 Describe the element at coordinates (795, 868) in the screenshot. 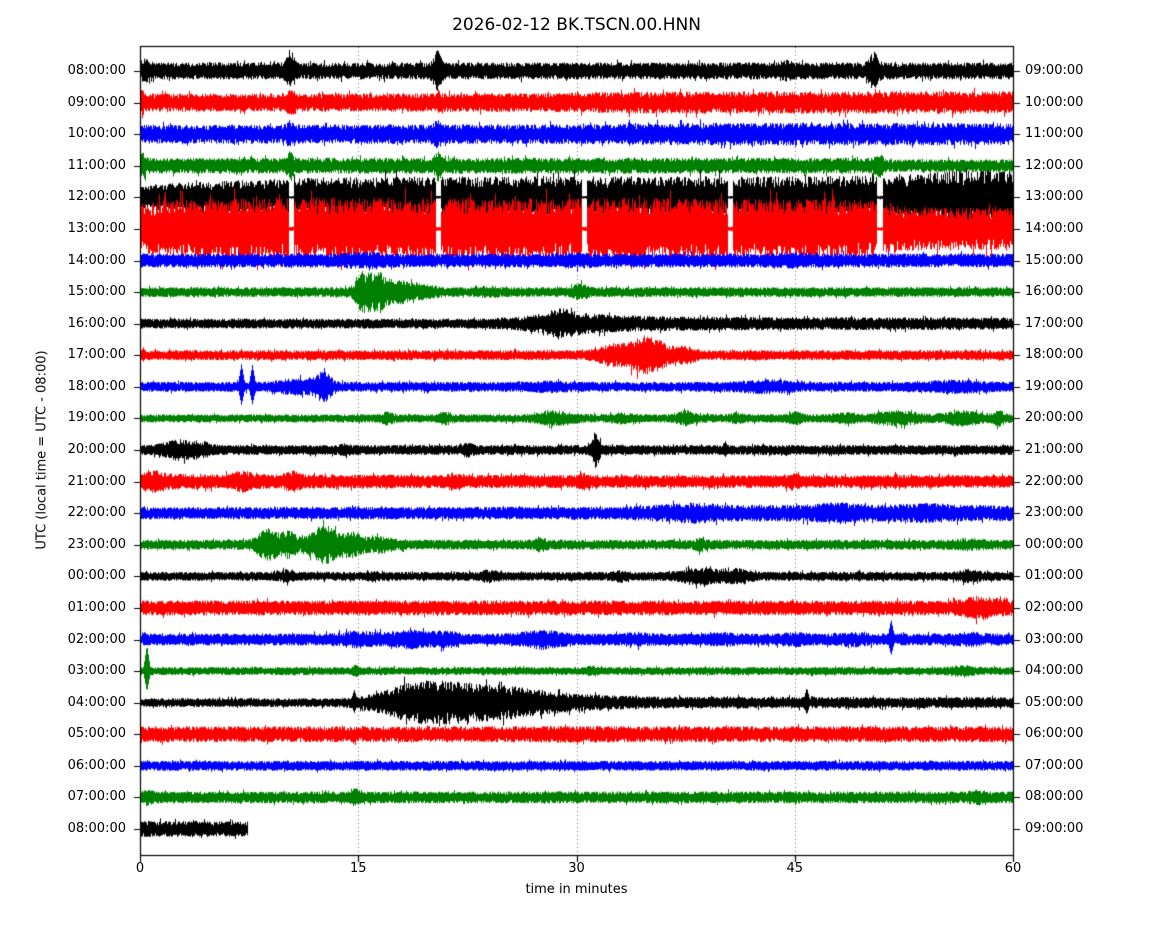

I see `x-tick-label: 45` at that location.